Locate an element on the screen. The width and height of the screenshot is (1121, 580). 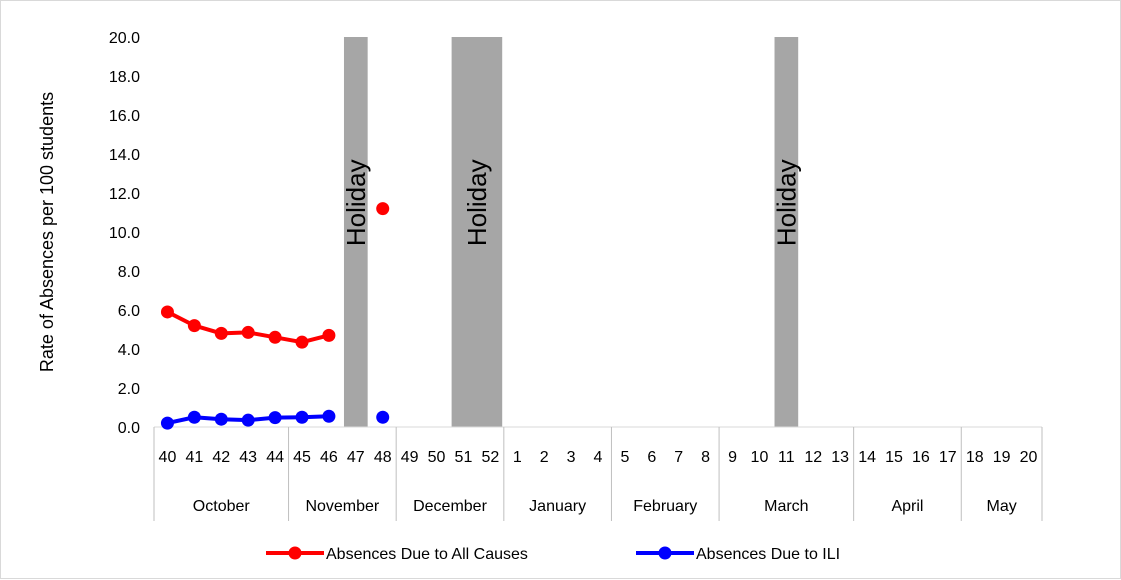
x-tick-label: 51 is located at coordinates (464, 457).